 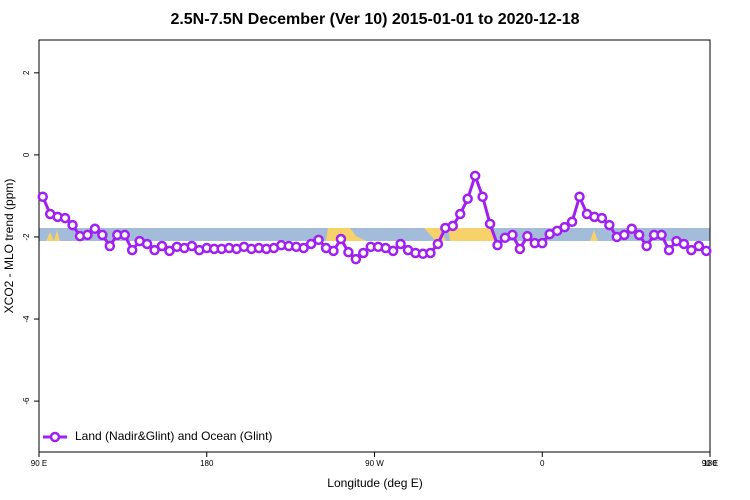 What do you see at coordinates (55, 437) in the screenshot?
I see `legend-marker` at bounding box center [55, 437].